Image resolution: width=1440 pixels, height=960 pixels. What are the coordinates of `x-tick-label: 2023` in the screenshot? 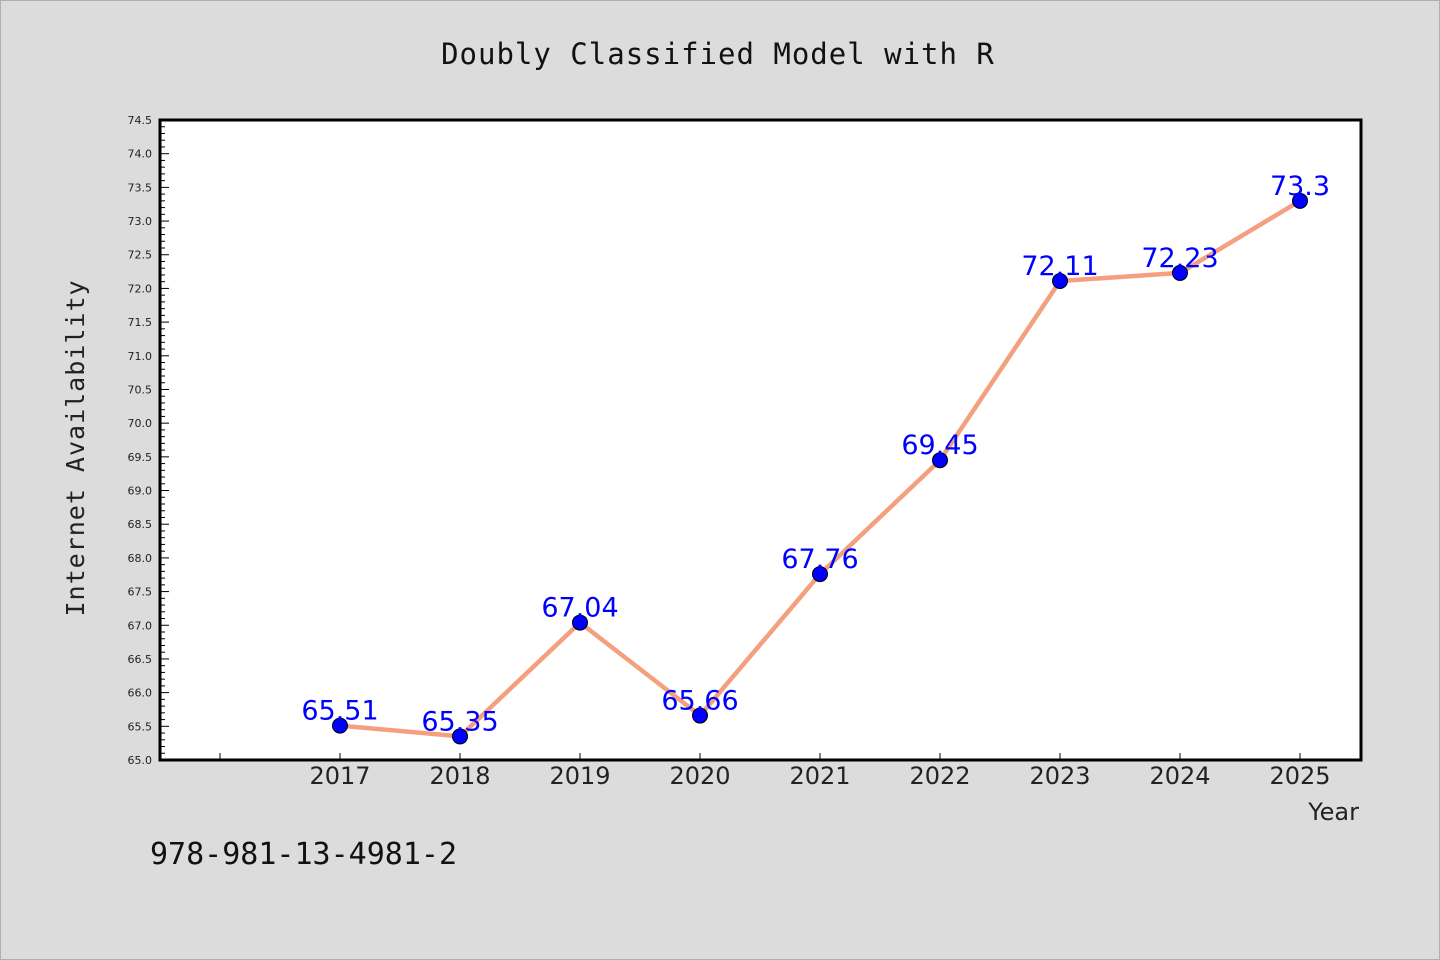 It's located at (1059, 776).